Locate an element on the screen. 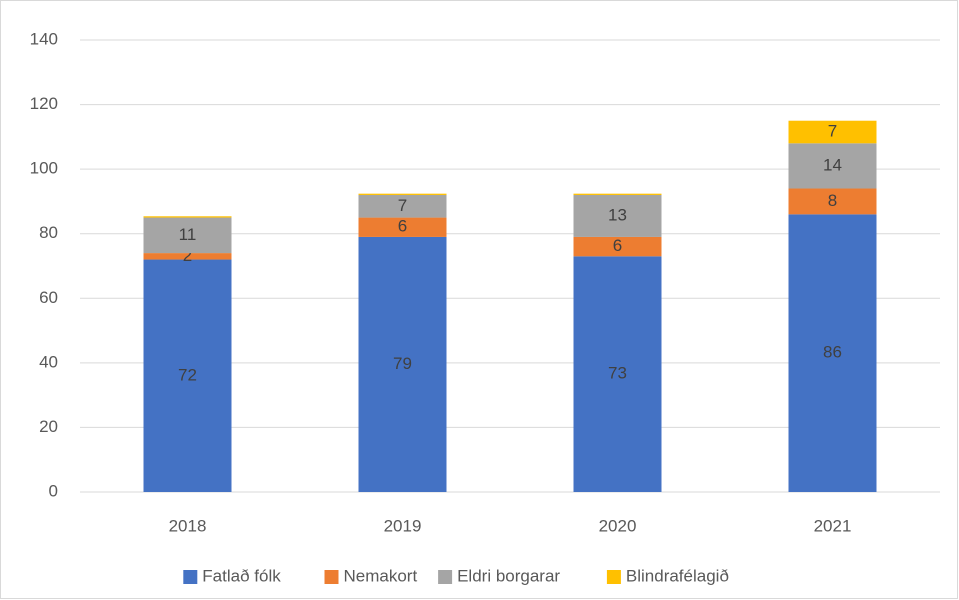  x-tick-label: 2019 is located at coordinates (403, 525).